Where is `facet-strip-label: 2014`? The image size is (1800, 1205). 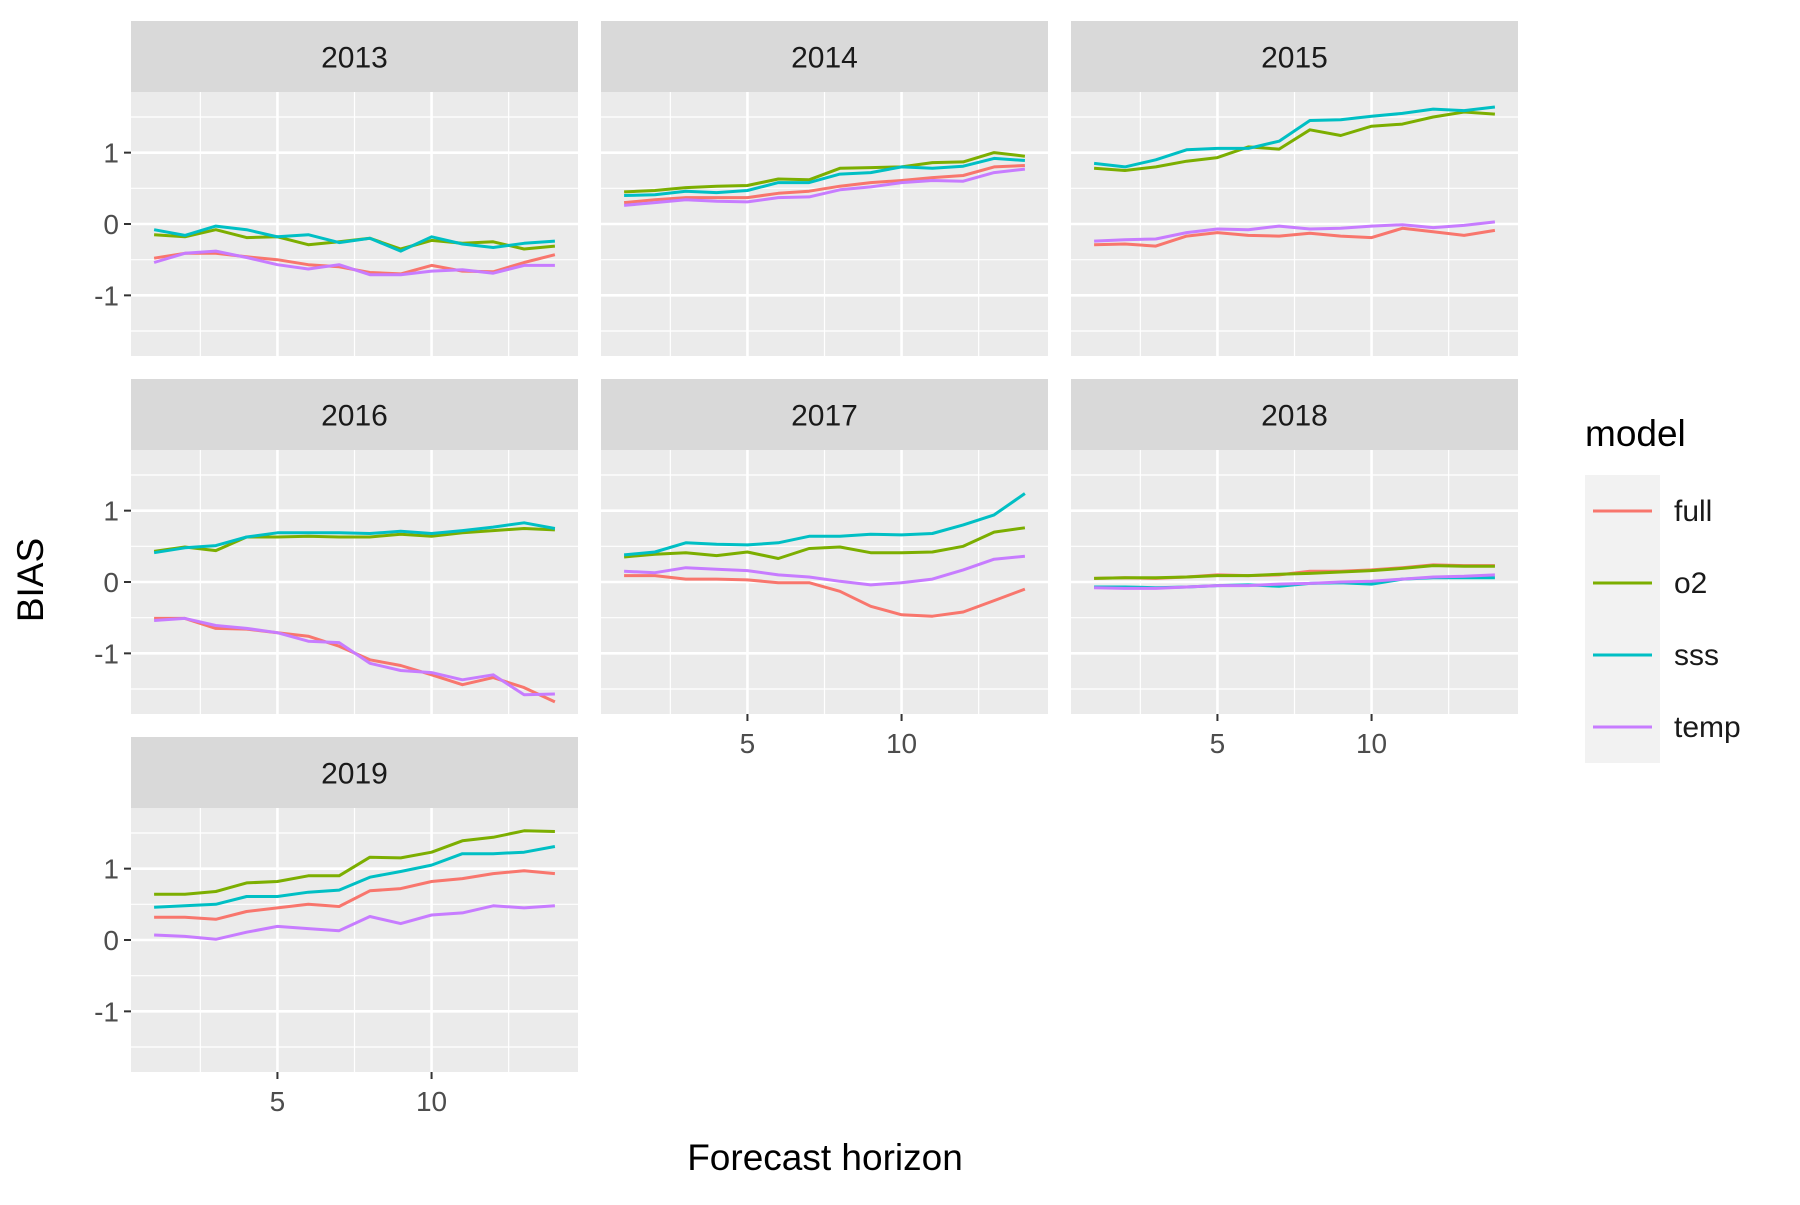 facet-strip-label: 2014 is located at coordinates (824, 58).